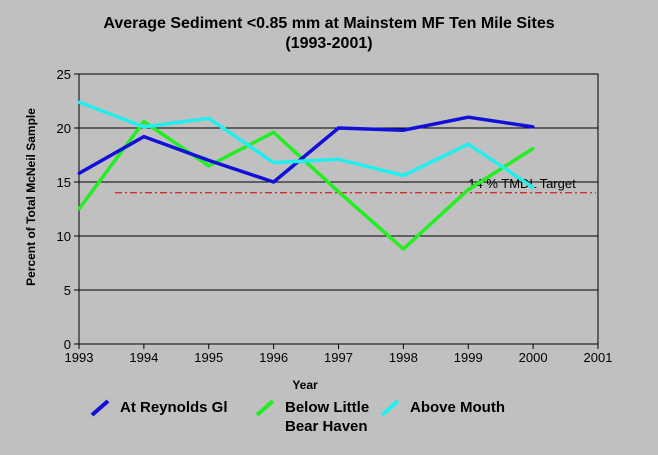 The image size is (658, 455). I want to click on data-point-at-reynolds-gl-1998, so click(403, 130).